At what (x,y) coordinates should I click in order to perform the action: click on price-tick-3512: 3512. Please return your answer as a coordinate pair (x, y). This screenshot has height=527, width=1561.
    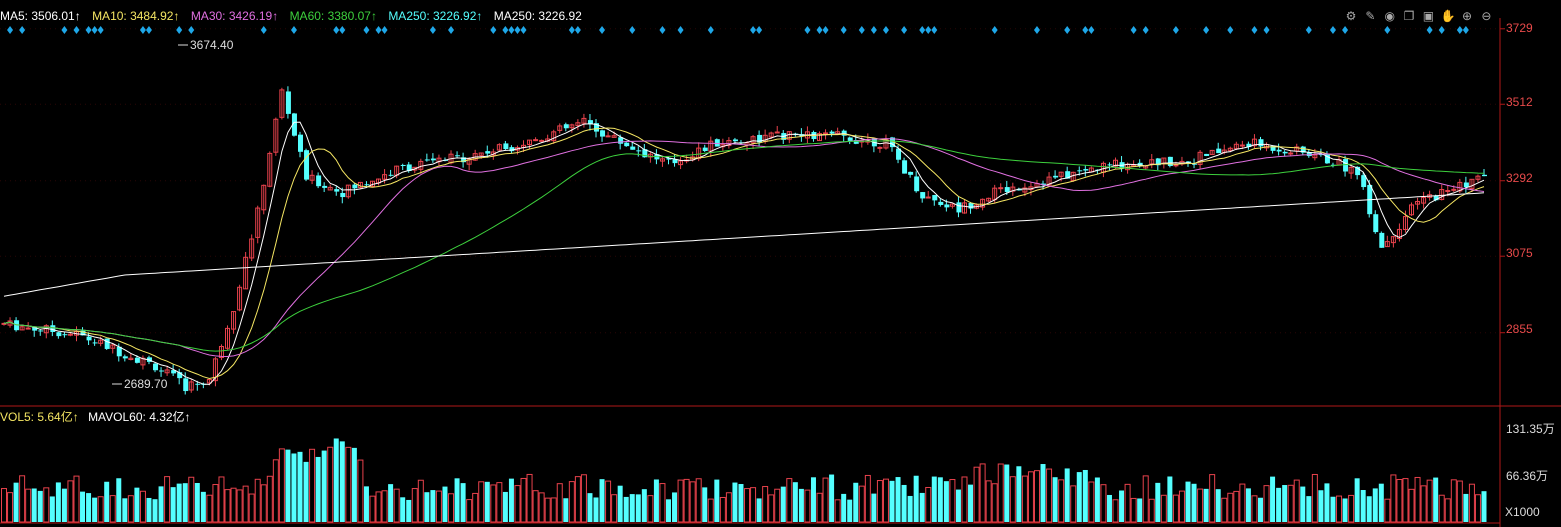
    Looking at the image, I should click on (1519, 102).